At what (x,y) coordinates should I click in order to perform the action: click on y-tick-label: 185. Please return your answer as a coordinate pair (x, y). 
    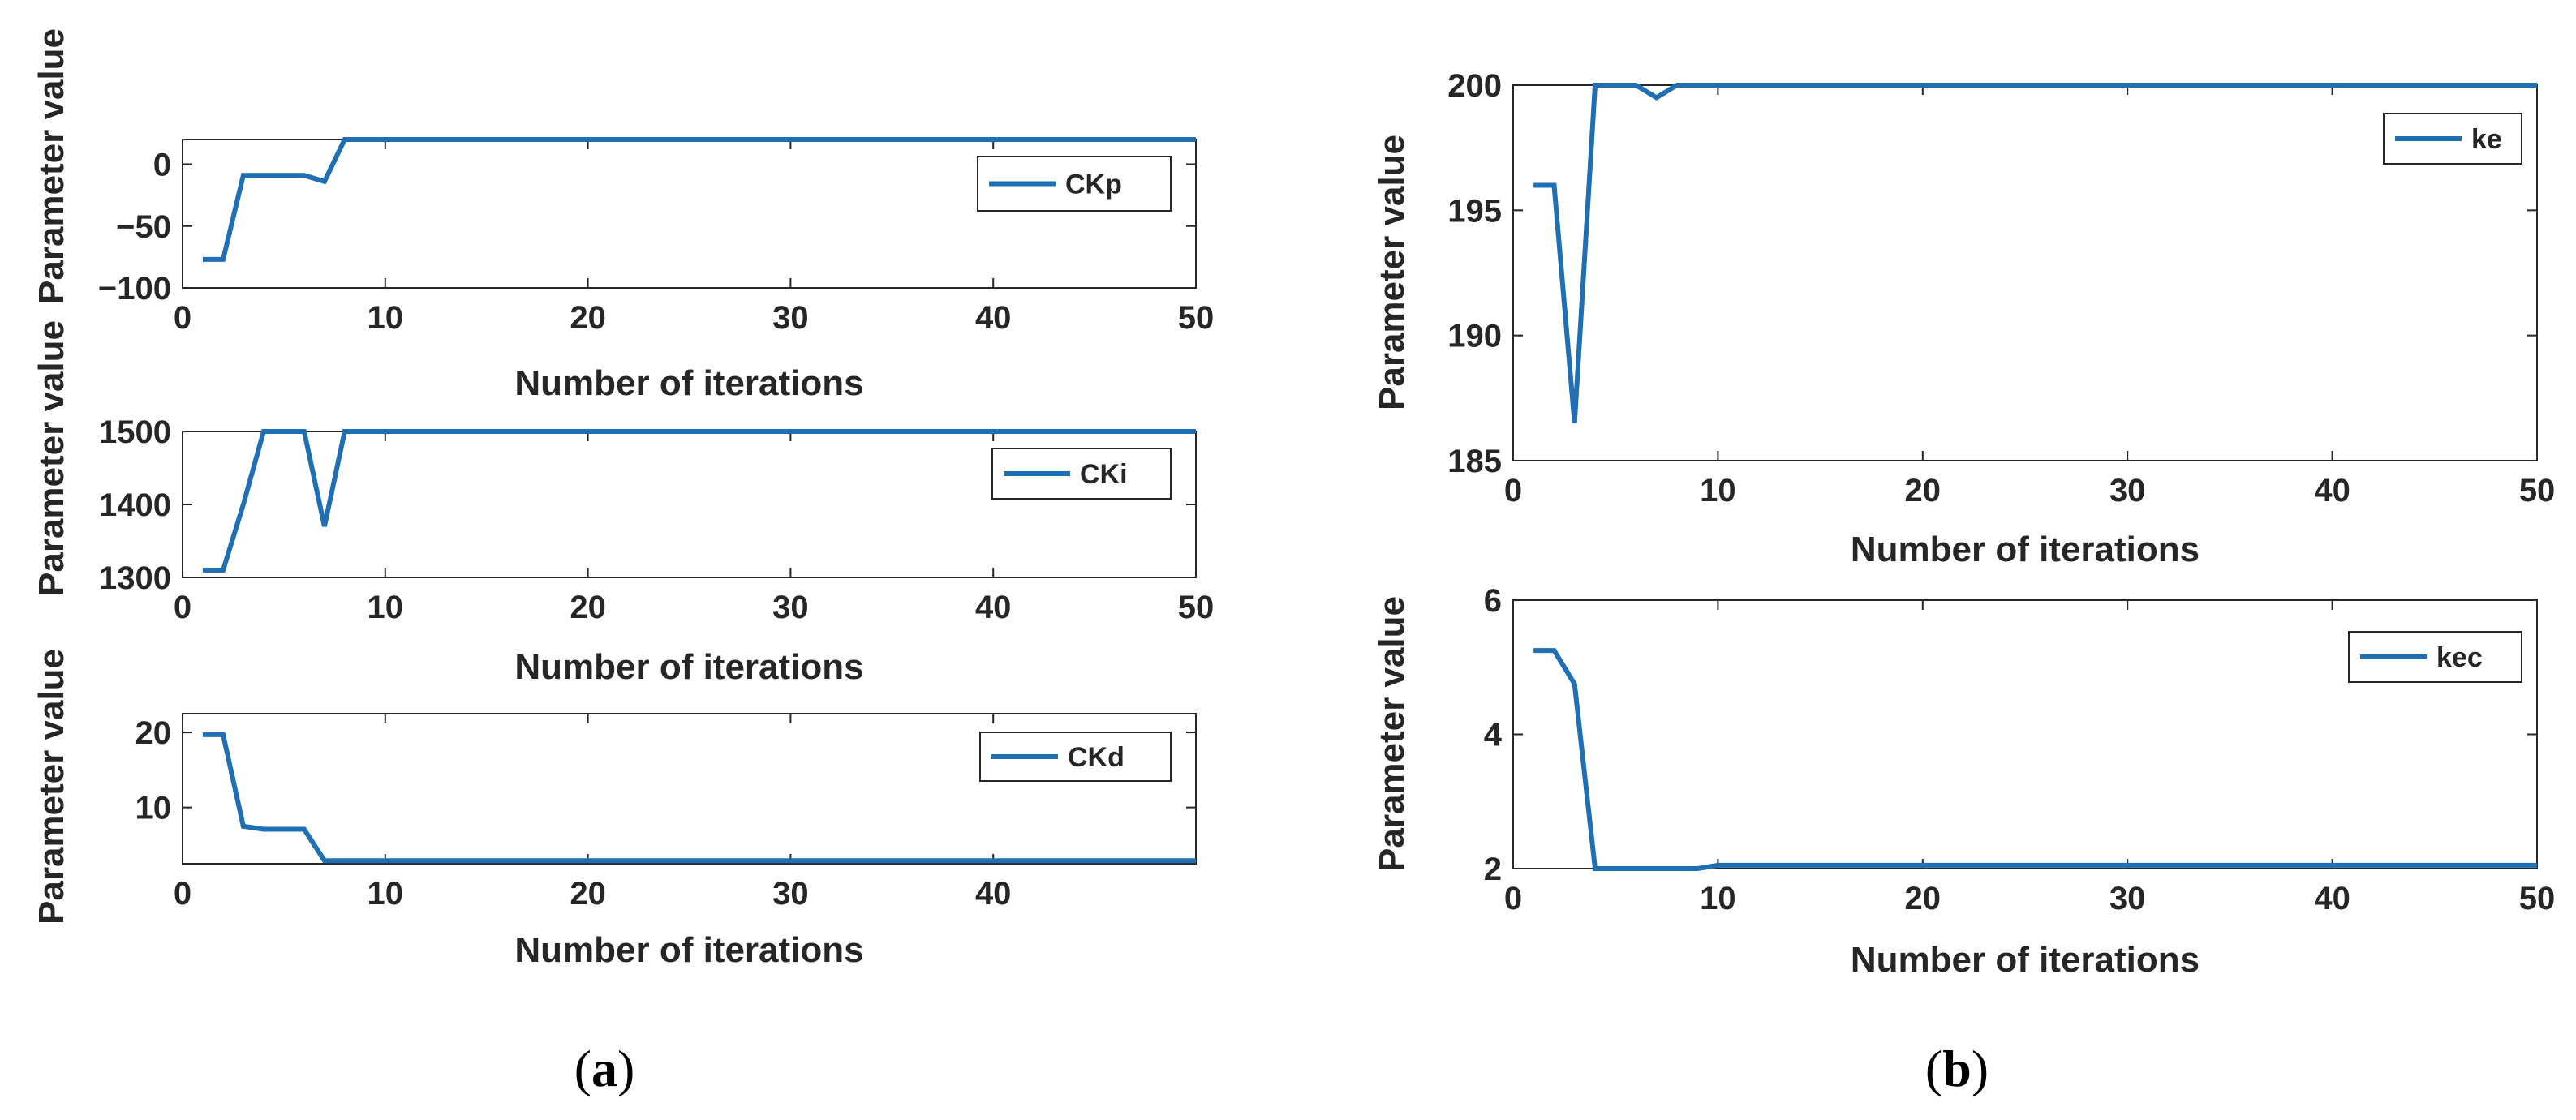
    Looking at the image, I should click on (1475, 461).